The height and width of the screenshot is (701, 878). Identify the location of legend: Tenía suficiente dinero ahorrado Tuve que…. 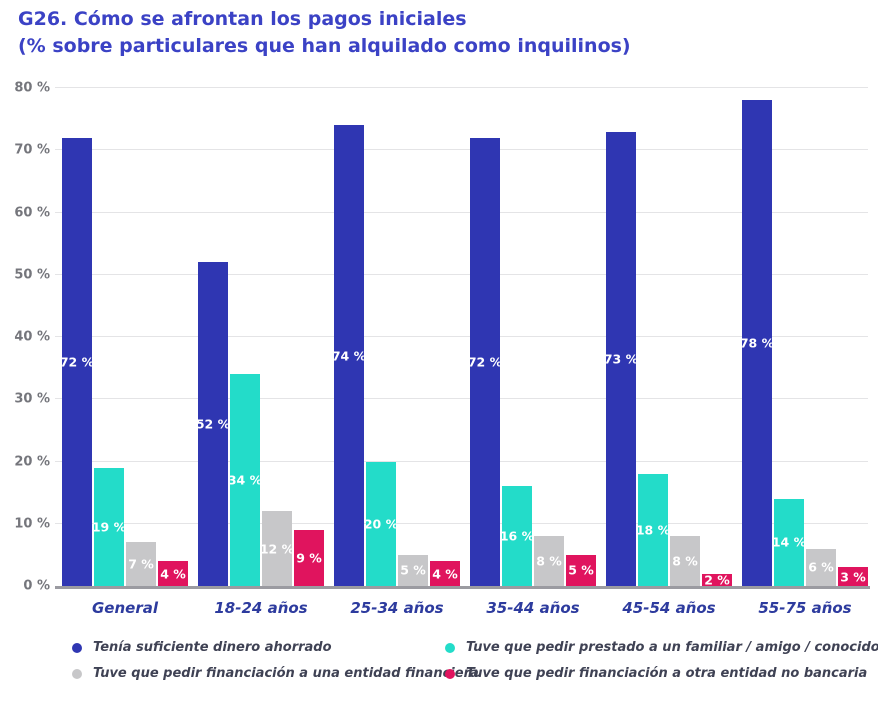
(475, 660).